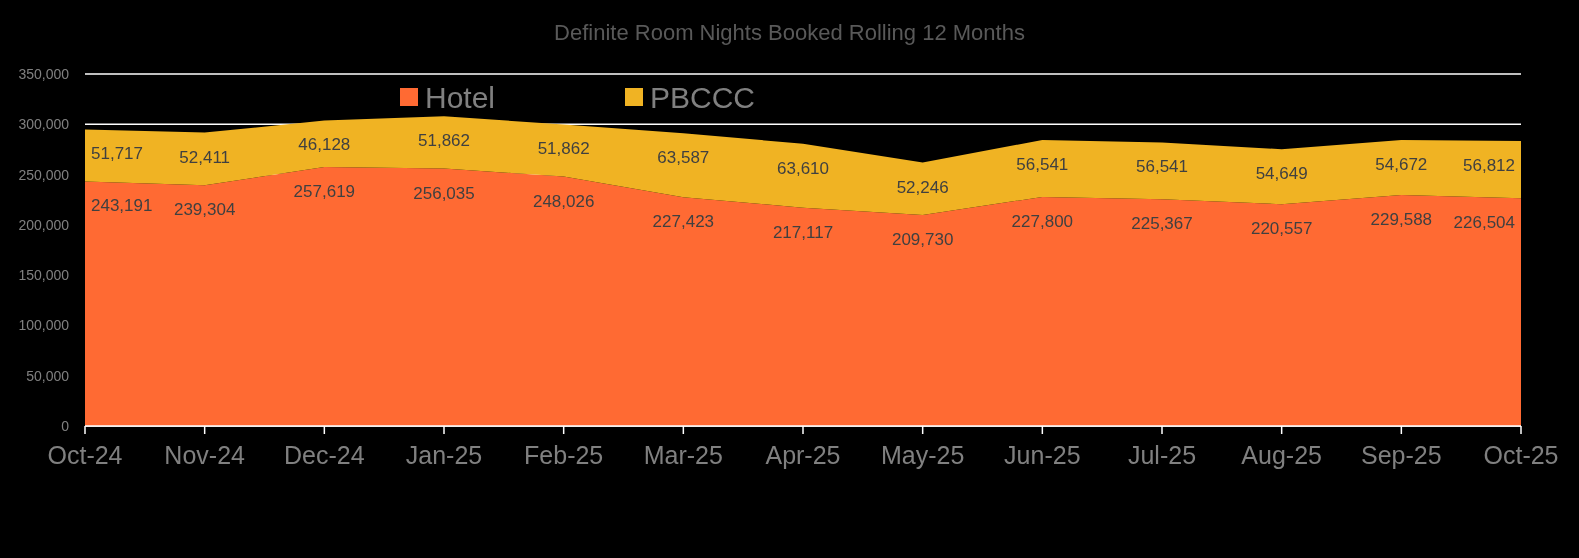  Describe the element at coordinates (44, 224) in the screenshot. I see `y-tick-label: 200,000` at that location.